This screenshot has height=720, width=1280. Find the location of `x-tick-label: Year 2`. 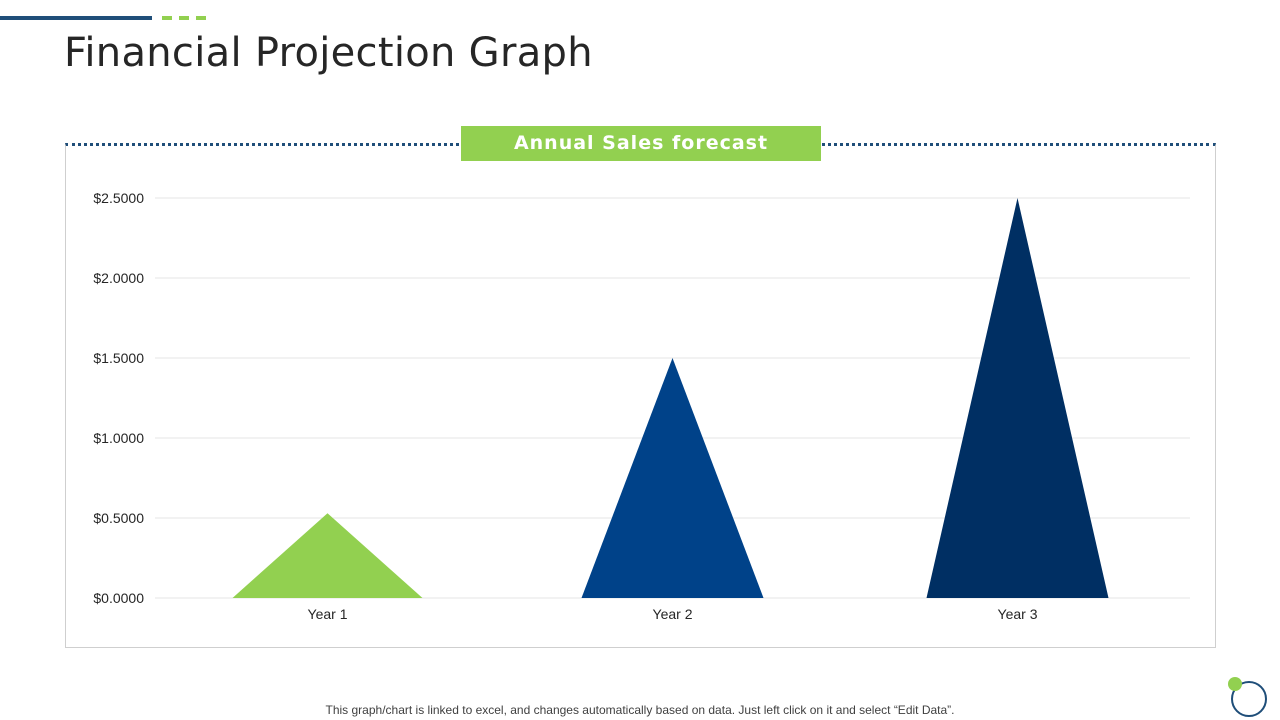

x-tick-label: Year 2 is located at coordinates (673, 614).